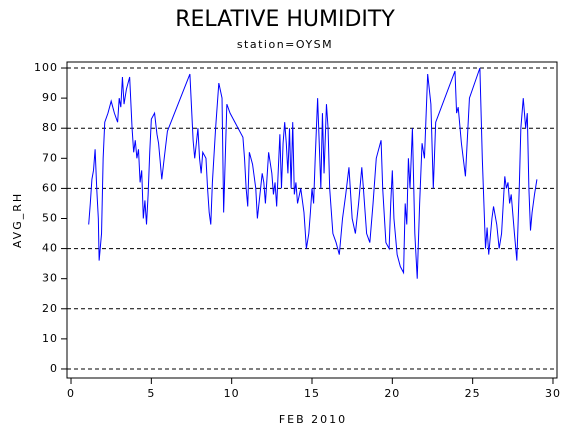 This screenshot has width=570, height=430. I want to click on y-tick-label: 10, so click(50, 338).